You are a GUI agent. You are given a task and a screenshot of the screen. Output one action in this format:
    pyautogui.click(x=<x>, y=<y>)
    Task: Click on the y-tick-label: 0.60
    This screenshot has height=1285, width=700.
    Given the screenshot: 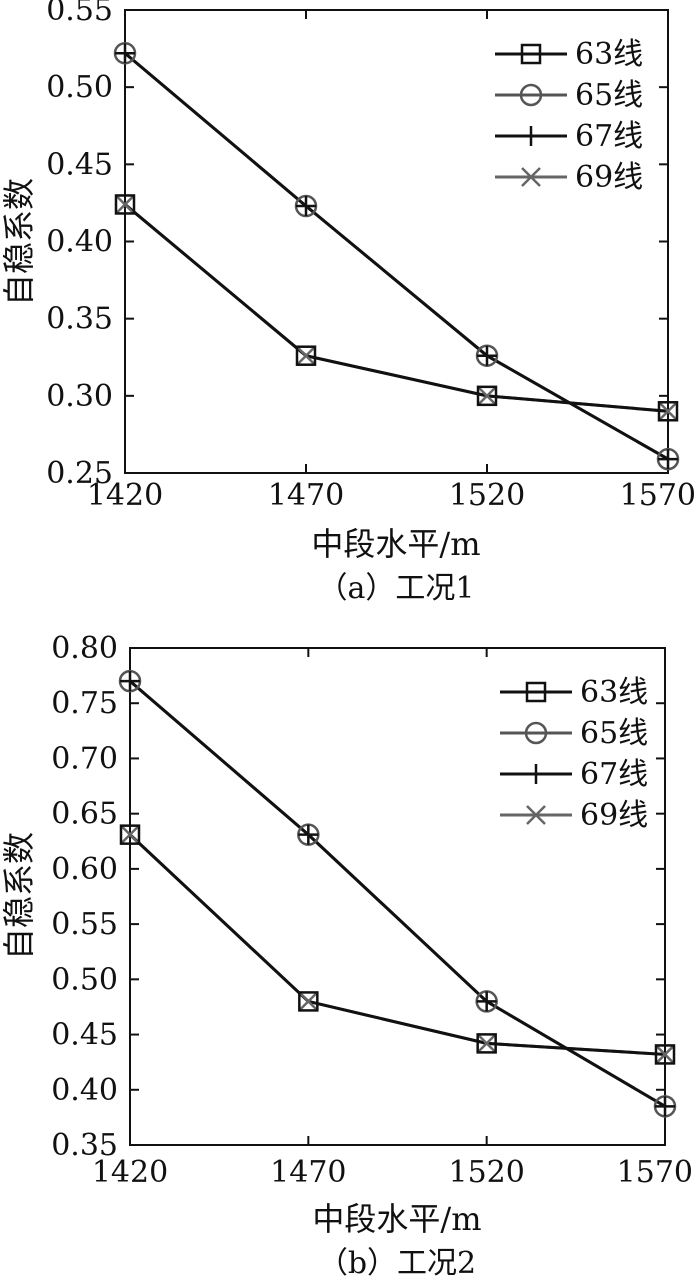 What is the action you would take?
    pyautogui.click(x=84, y=869)
    